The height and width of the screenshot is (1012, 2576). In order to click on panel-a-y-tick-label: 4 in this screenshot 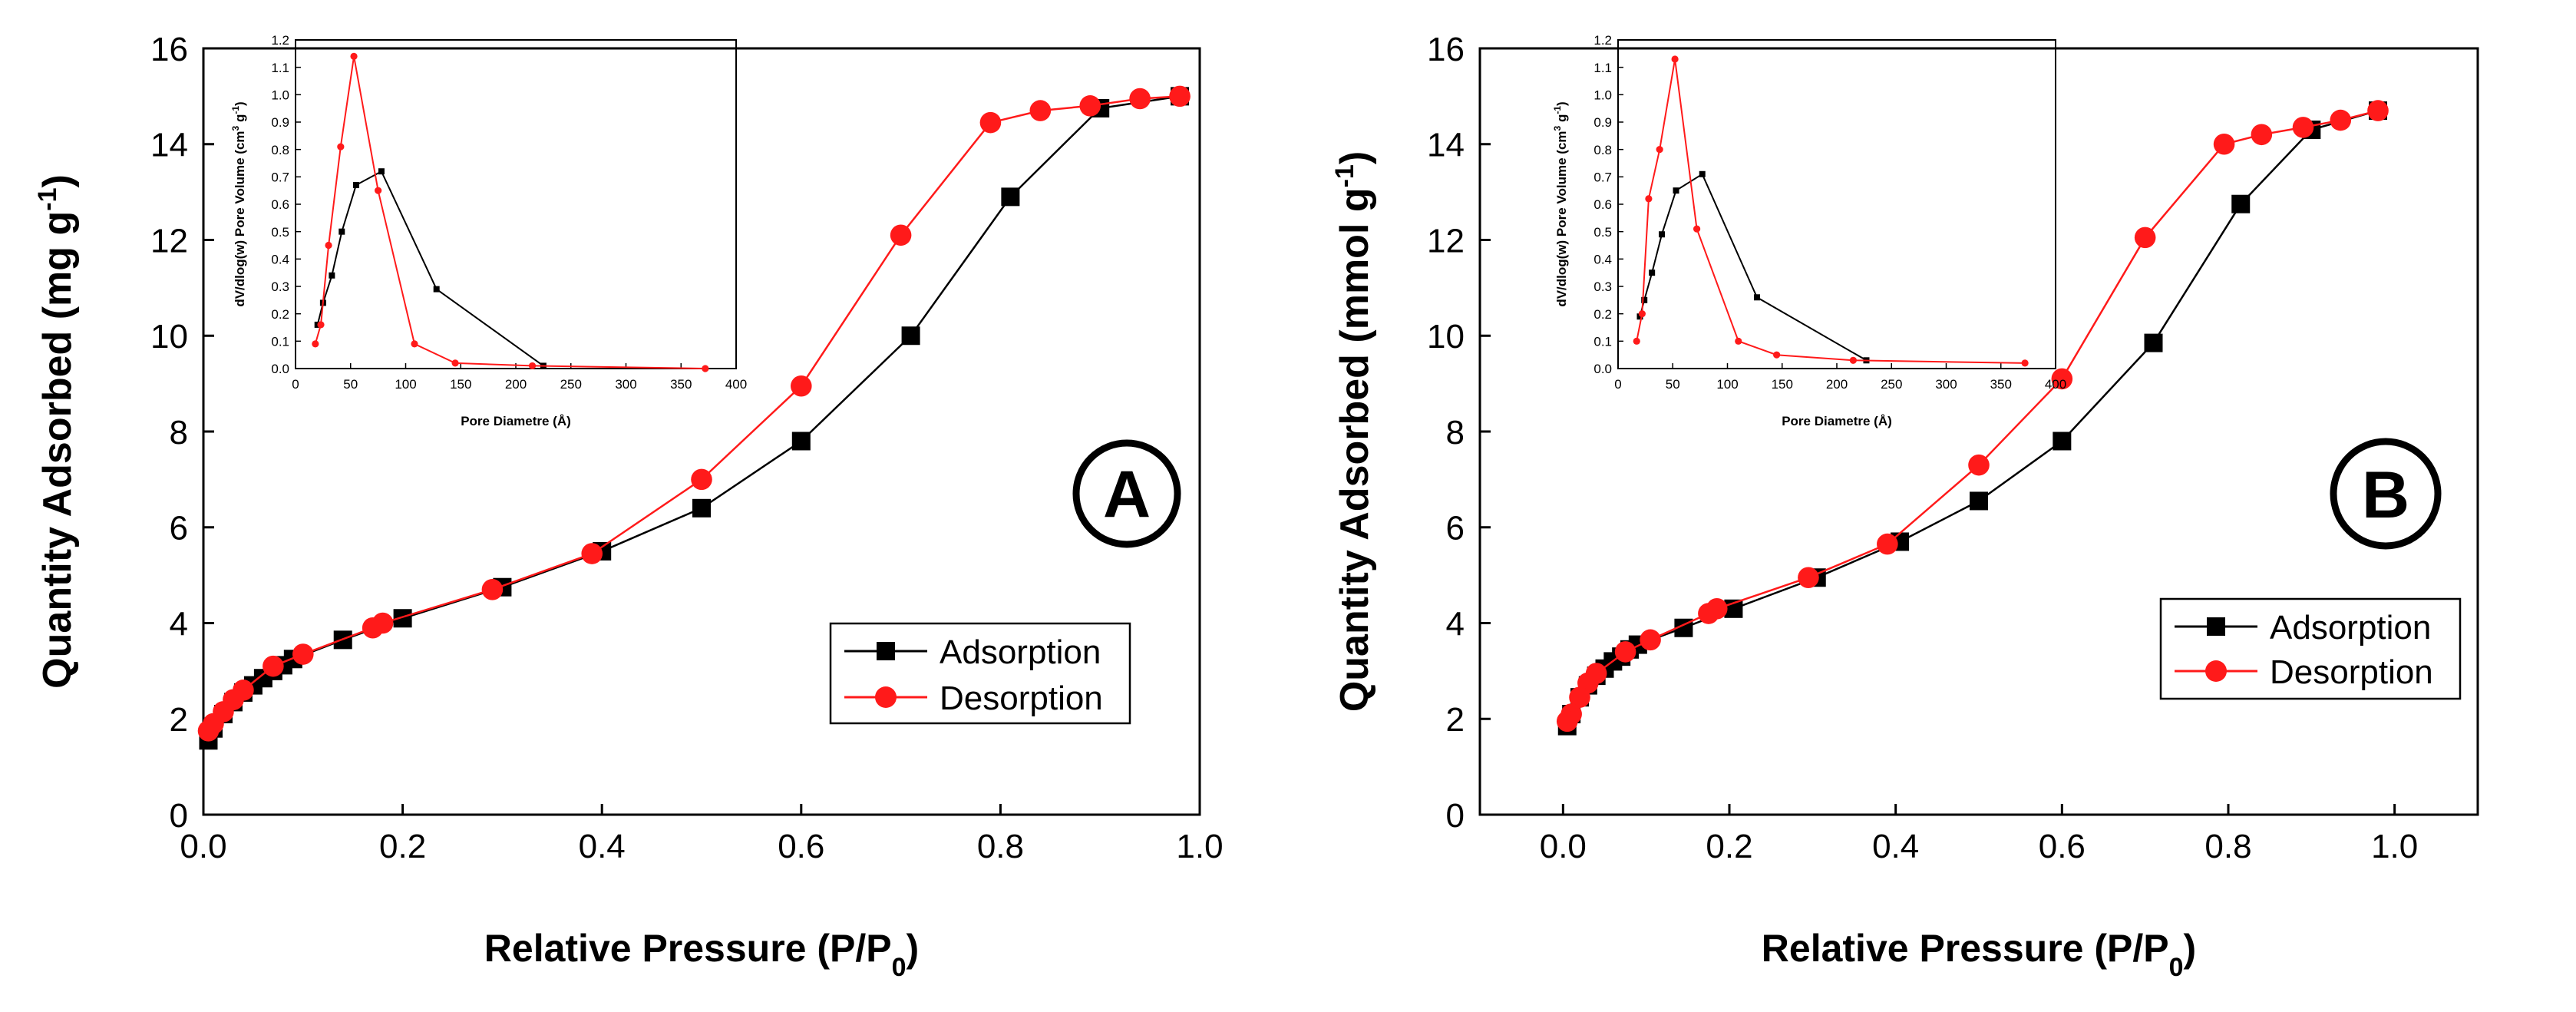, I will do `click(179, 624)`.